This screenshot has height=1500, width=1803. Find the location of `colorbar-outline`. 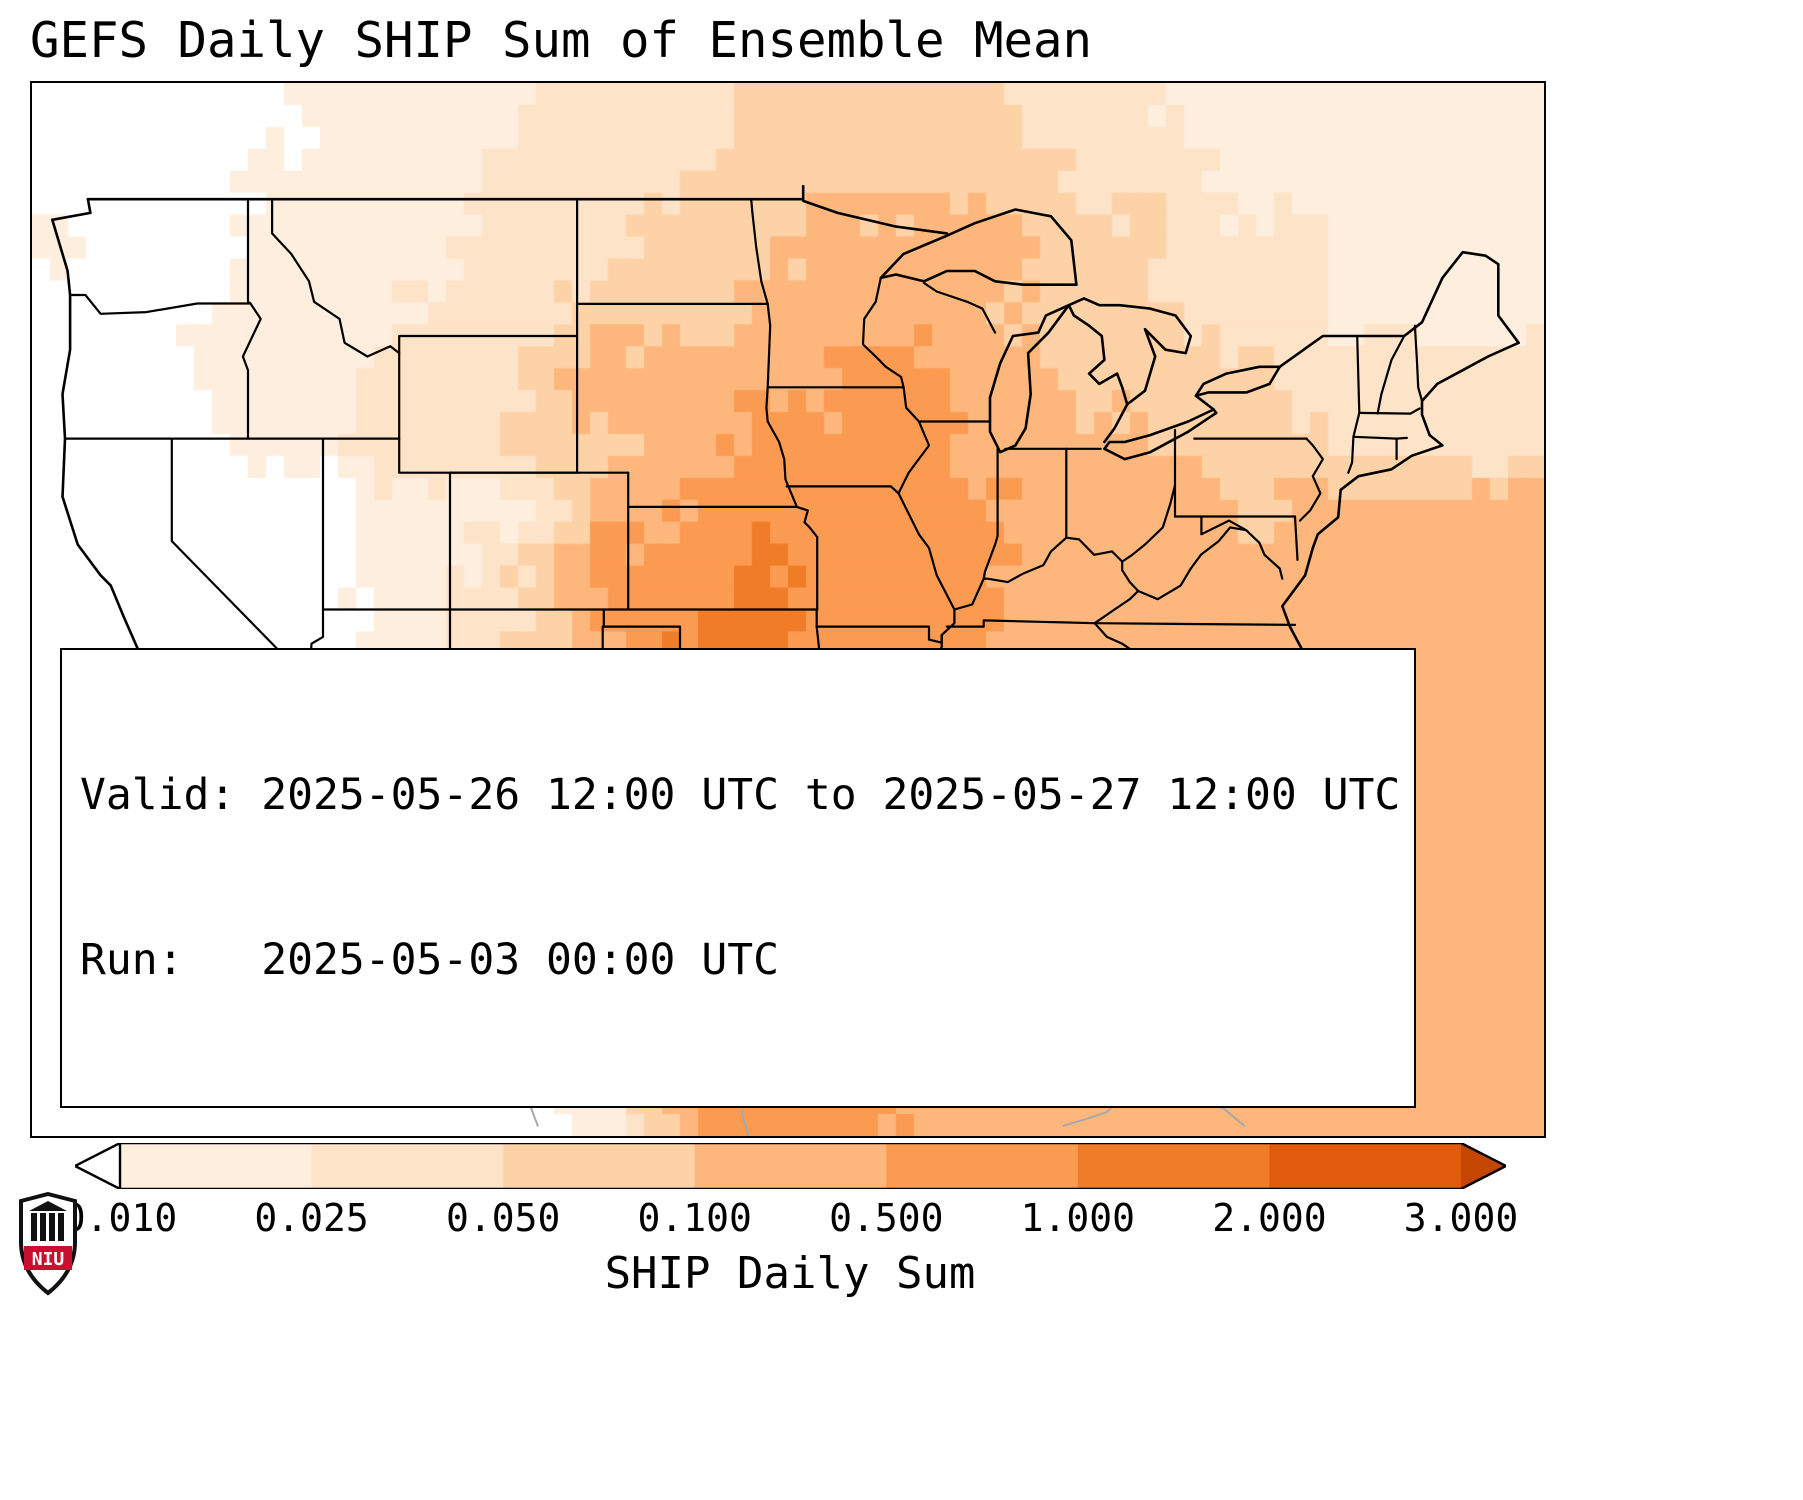

colorbar-outline is located at coordinates (790, 1166).